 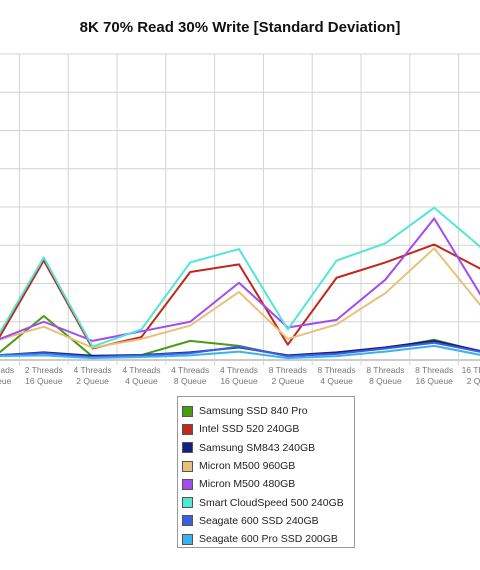 I want to click on x-tick-label: 2 Threads 16 Queue, so click(x=44, y=375).